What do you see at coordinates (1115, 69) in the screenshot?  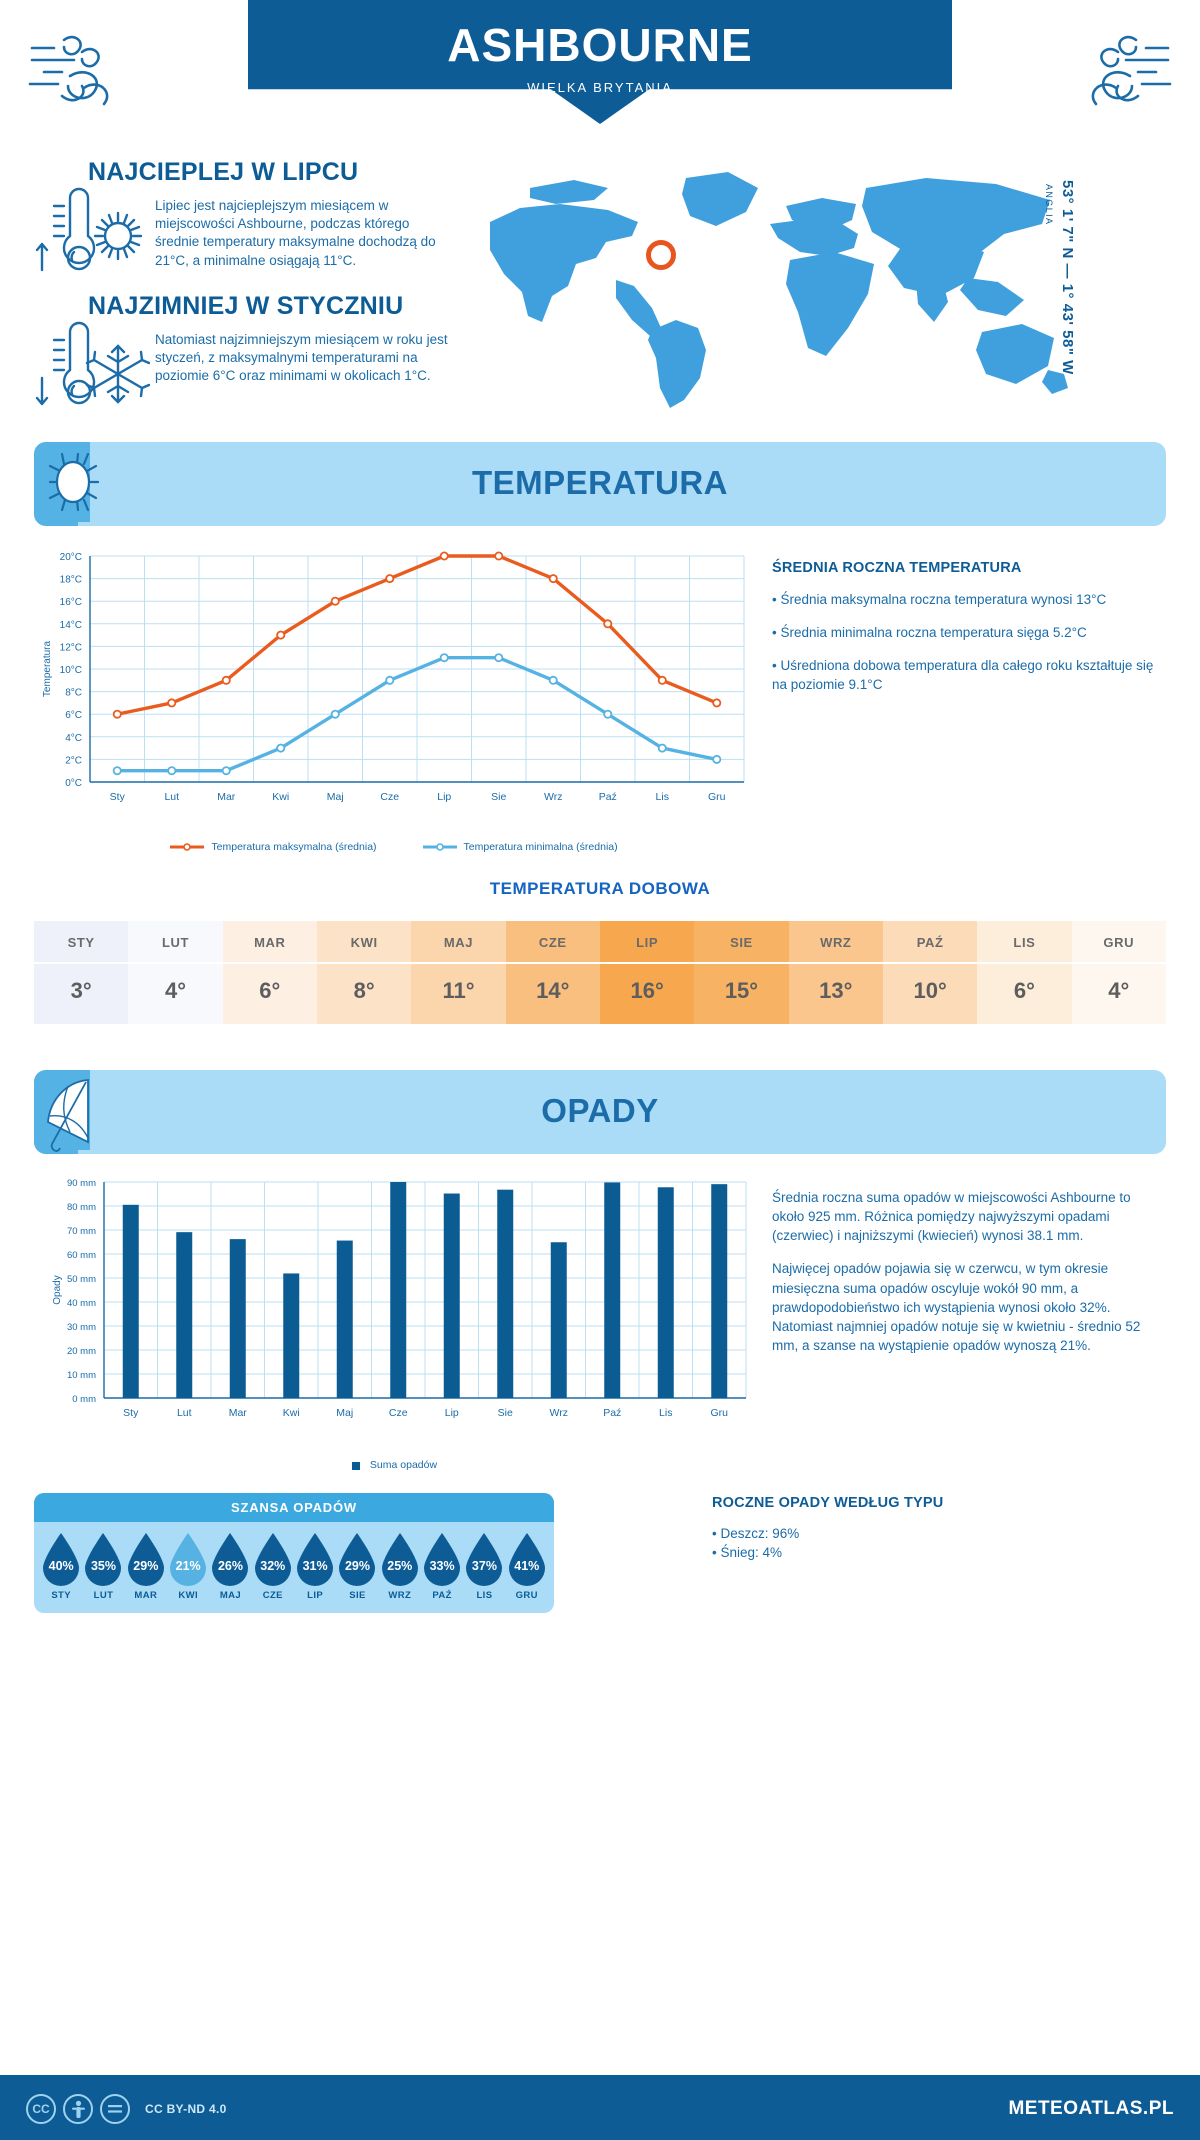 I see `wind-icon` at bounding box center [1115, 69].